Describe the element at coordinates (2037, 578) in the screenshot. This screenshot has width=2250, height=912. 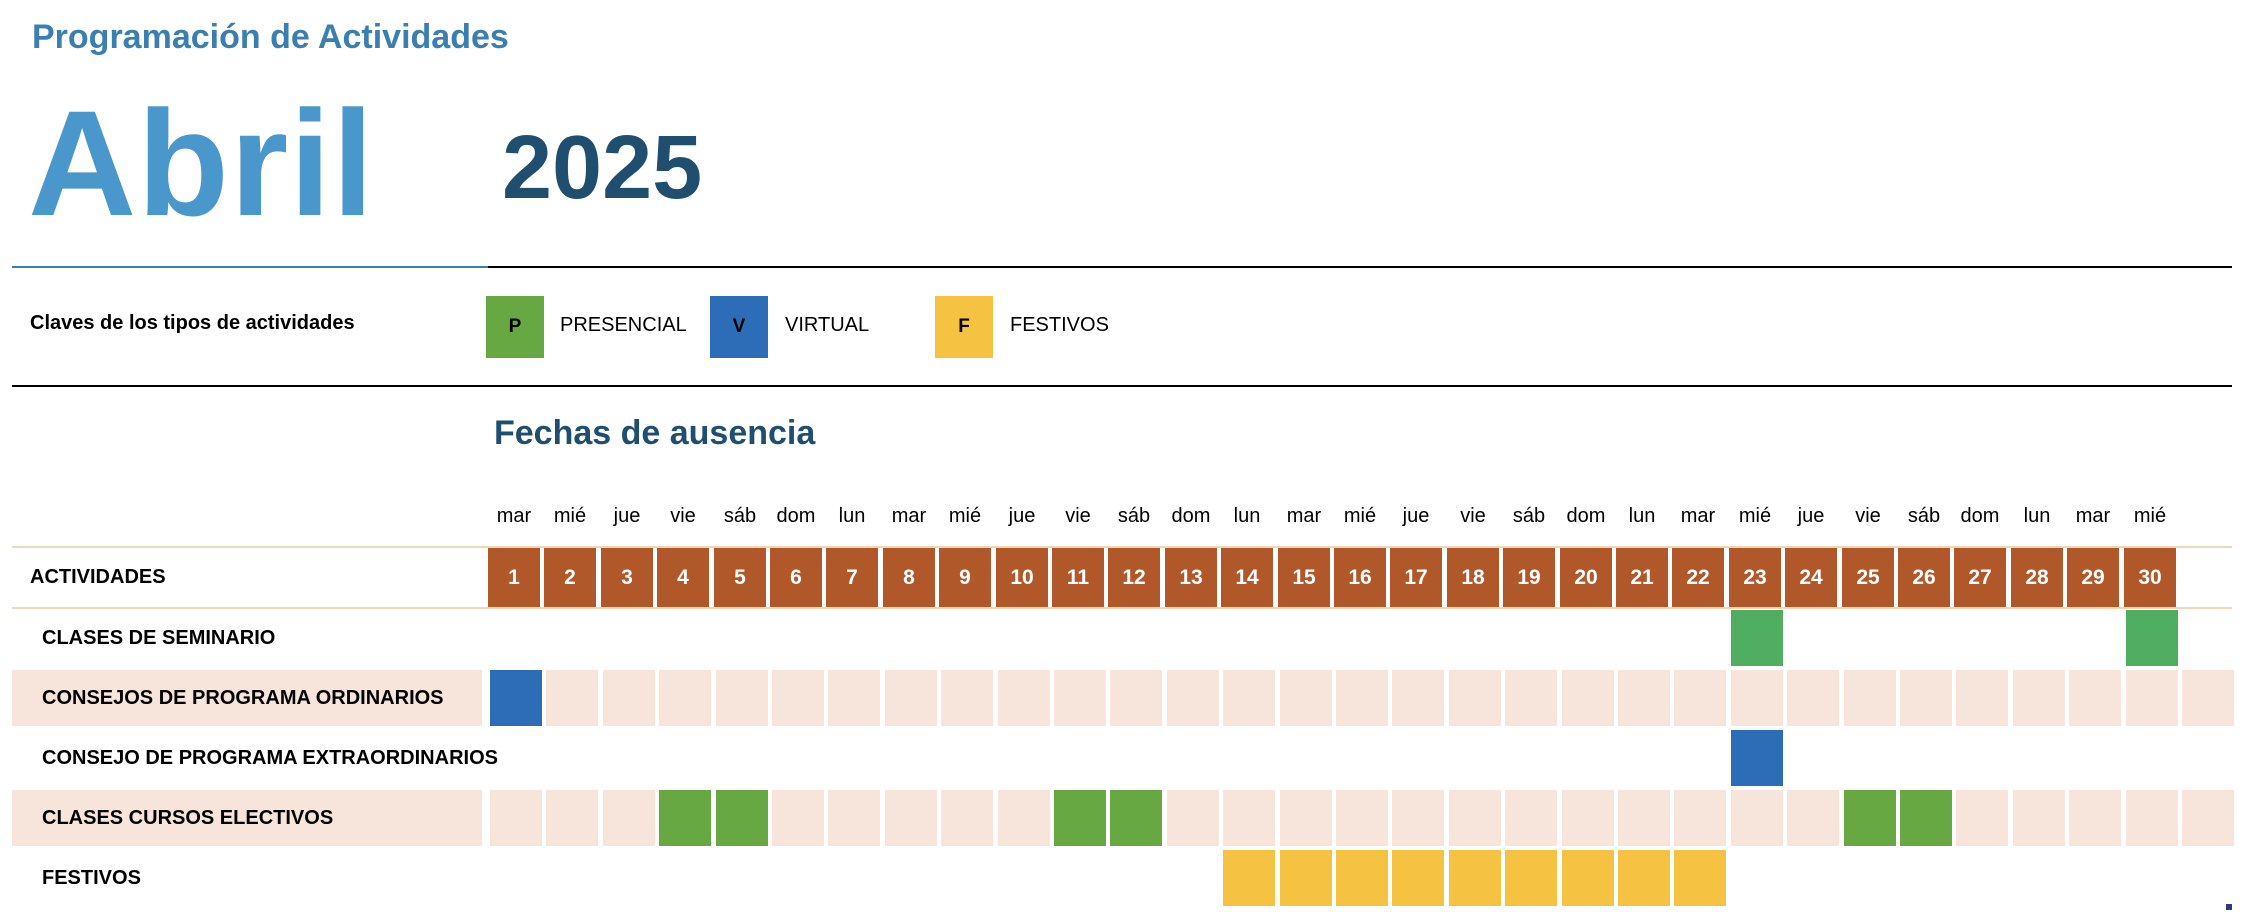
I see `day-number-28: 28` at that location.